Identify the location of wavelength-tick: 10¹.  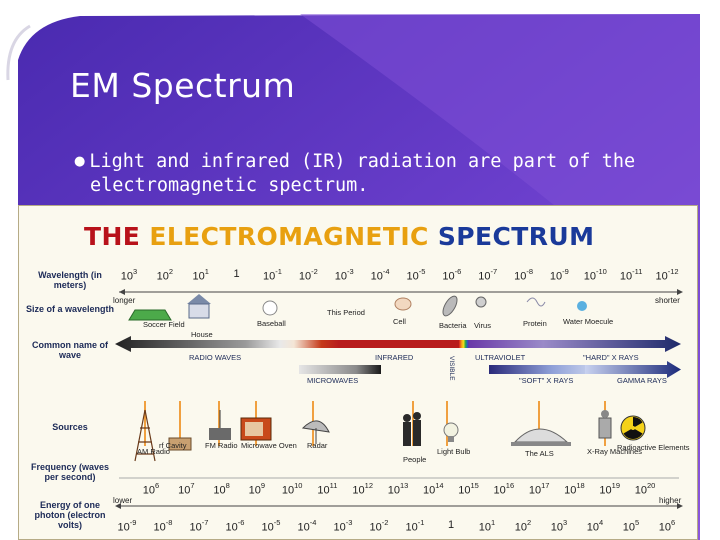
(200, 275).